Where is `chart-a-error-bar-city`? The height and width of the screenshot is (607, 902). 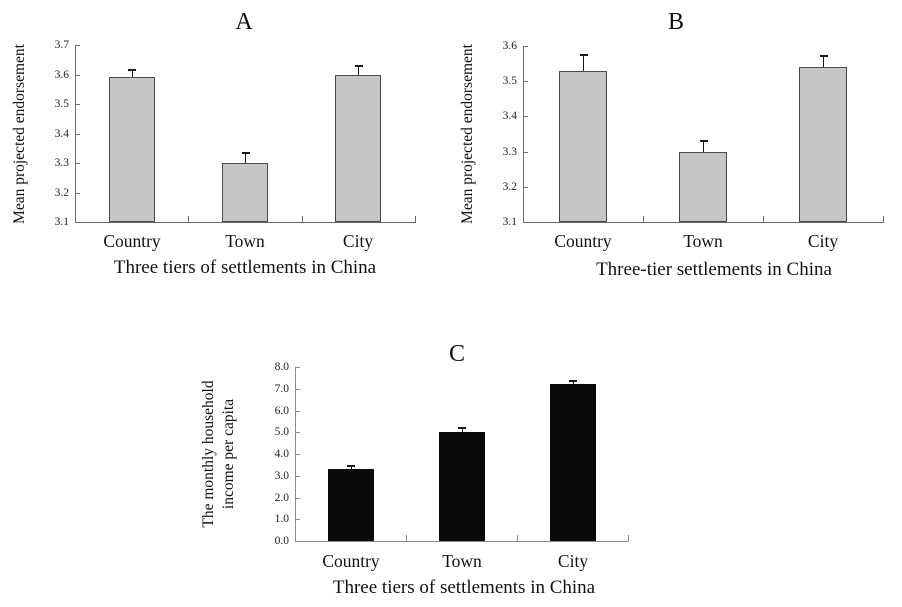 chart-a-error-bar-city is located at coordinates (358, 70).